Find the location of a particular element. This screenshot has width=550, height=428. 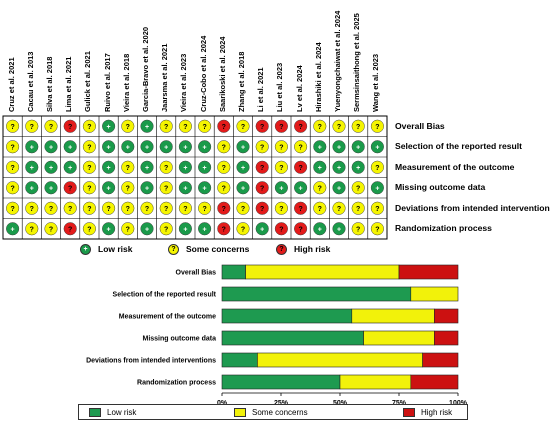

some-concerns-icon: ? is located at coordinates (173, 249).